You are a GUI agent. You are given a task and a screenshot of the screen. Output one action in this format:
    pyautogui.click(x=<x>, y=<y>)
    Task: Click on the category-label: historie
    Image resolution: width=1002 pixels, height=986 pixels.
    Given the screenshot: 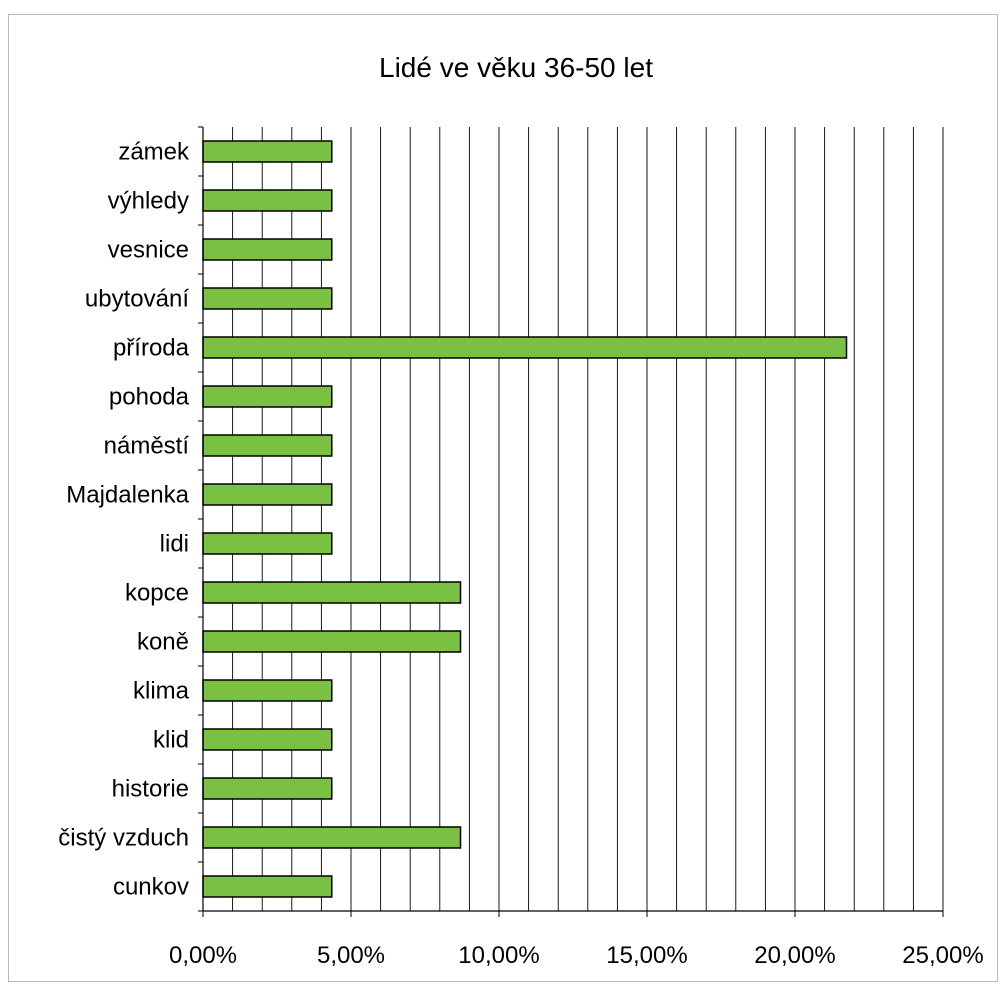 What is the action you would take?
    pyautogui.click(x=150, y=789)
    